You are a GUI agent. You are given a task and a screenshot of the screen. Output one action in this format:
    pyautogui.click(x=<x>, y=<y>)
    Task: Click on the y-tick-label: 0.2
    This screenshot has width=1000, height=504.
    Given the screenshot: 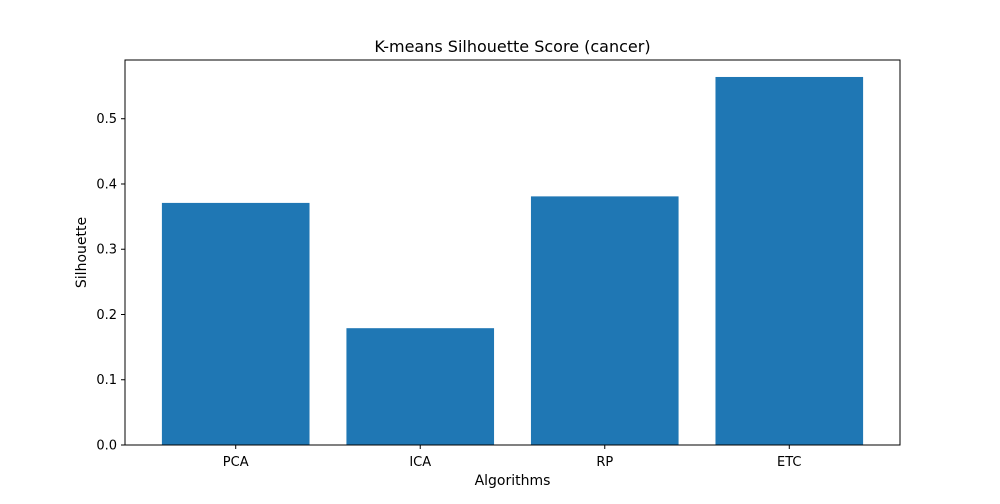 What is the action you would take?
    pyautogui.click(x=106, y=315)
    